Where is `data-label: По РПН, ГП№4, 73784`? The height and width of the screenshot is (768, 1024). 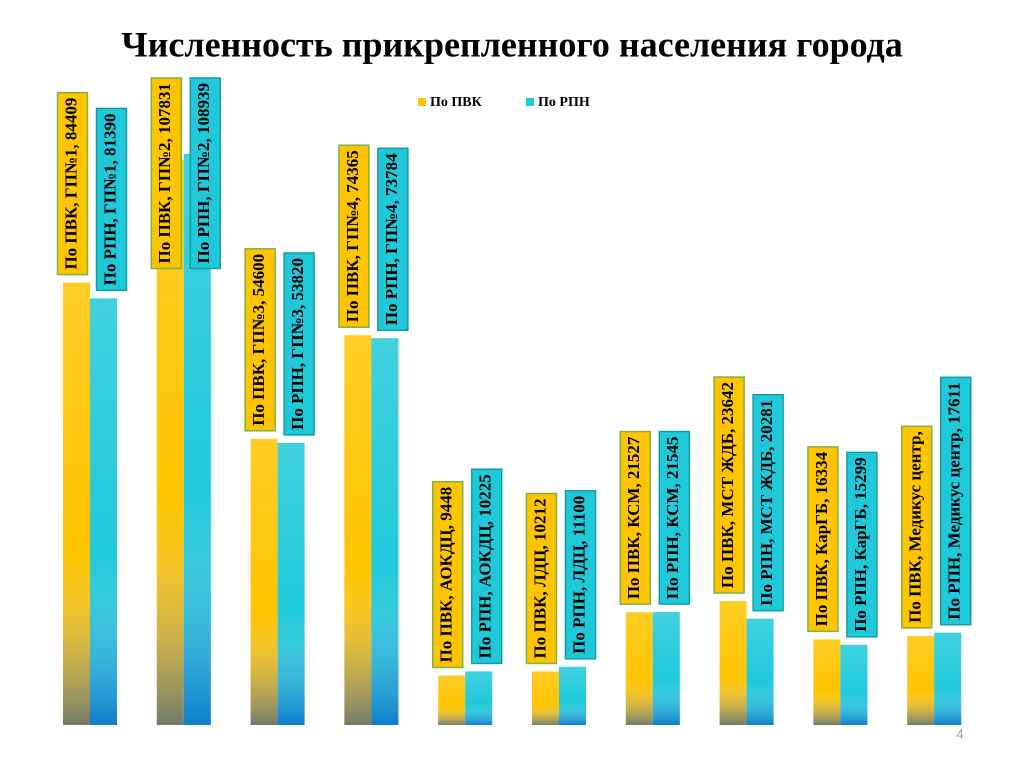
data-label: По РПН, ГП№4, 73784 is located at coordinates (391, 239).